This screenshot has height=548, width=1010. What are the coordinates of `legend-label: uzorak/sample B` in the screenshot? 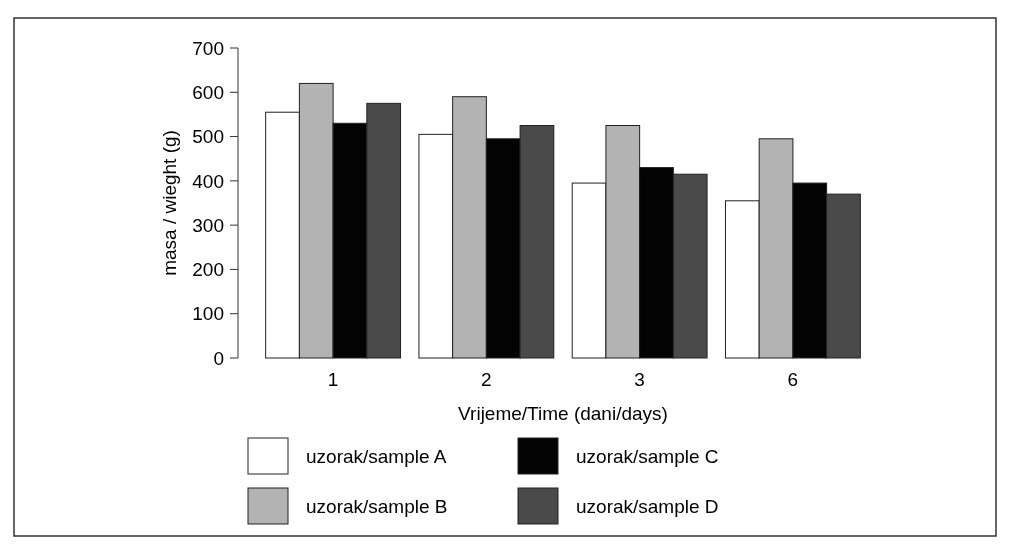 It's located at (377, 506).